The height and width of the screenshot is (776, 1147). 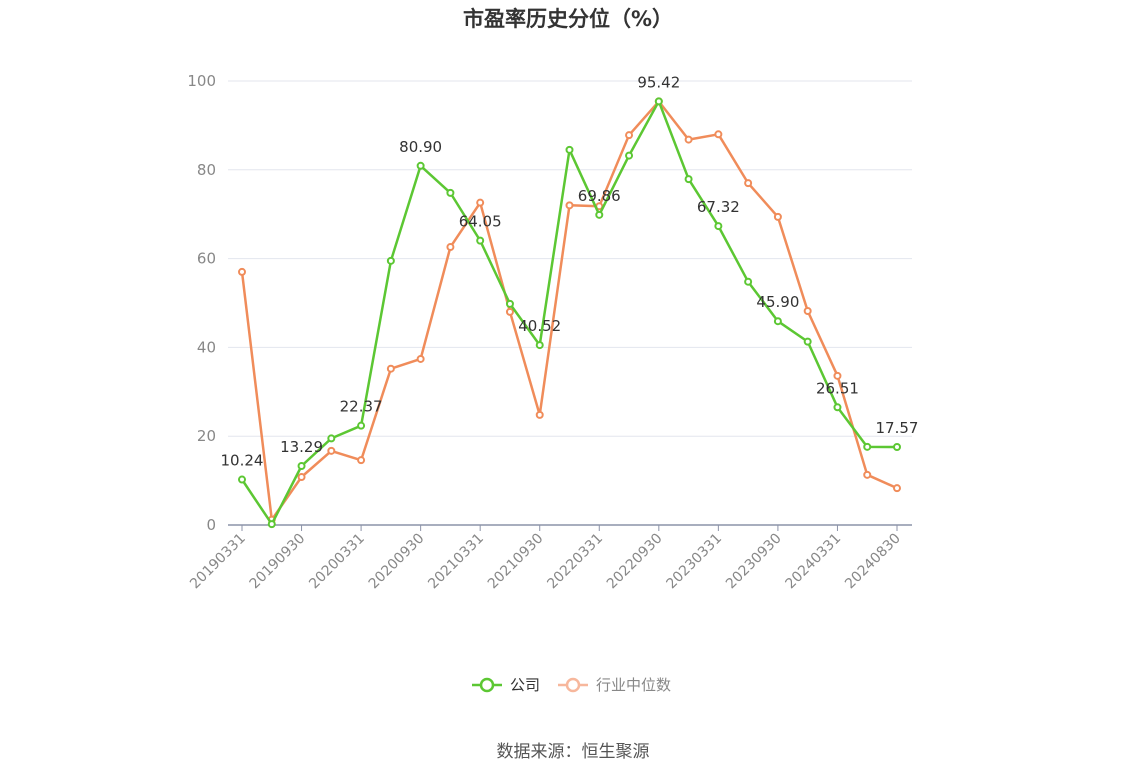 What do you see at coordinates (361, 407) in the screenshot?
I see `data-label: 22.37` at bounding box center [361, 407].